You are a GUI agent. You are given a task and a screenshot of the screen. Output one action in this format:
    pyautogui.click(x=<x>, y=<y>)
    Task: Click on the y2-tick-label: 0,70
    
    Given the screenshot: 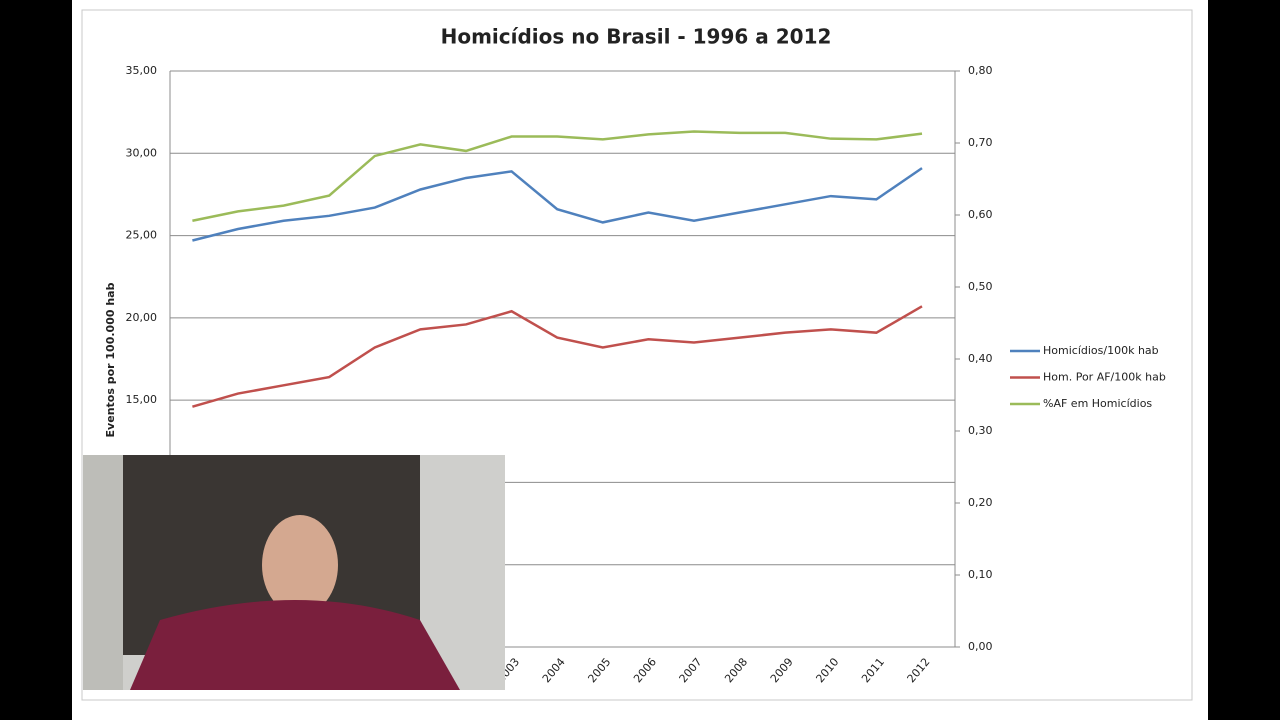 What is the action you would take?
    pyautogui.click(x=980, y=142)
    